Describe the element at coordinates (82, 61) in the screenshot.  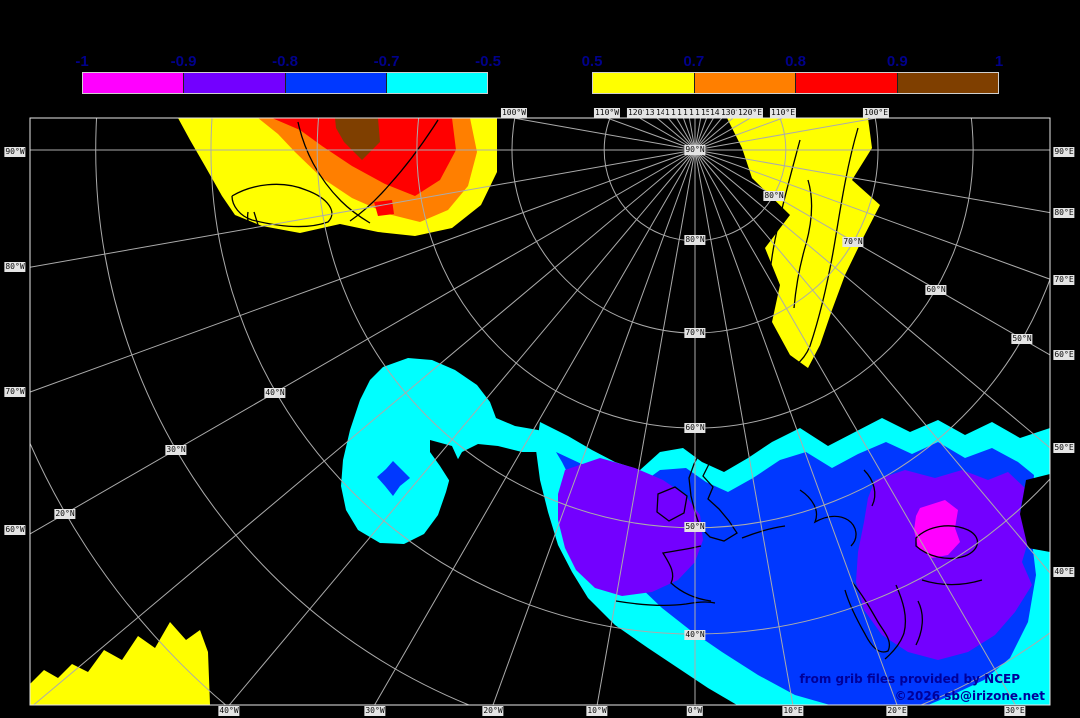
I see `colorbar-negative-tick-label: -1` at that location.